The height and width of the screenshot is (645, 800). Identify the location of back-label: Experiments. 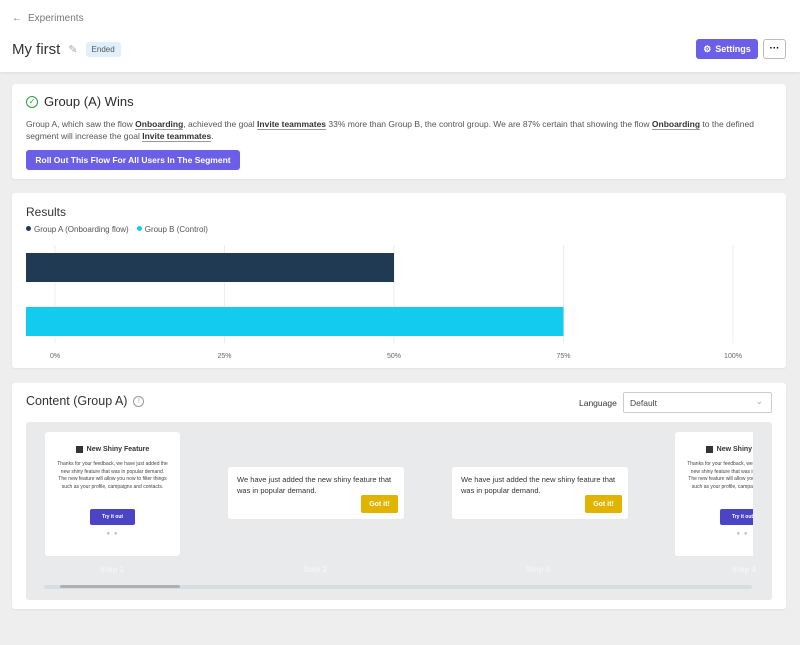
(56, 18).